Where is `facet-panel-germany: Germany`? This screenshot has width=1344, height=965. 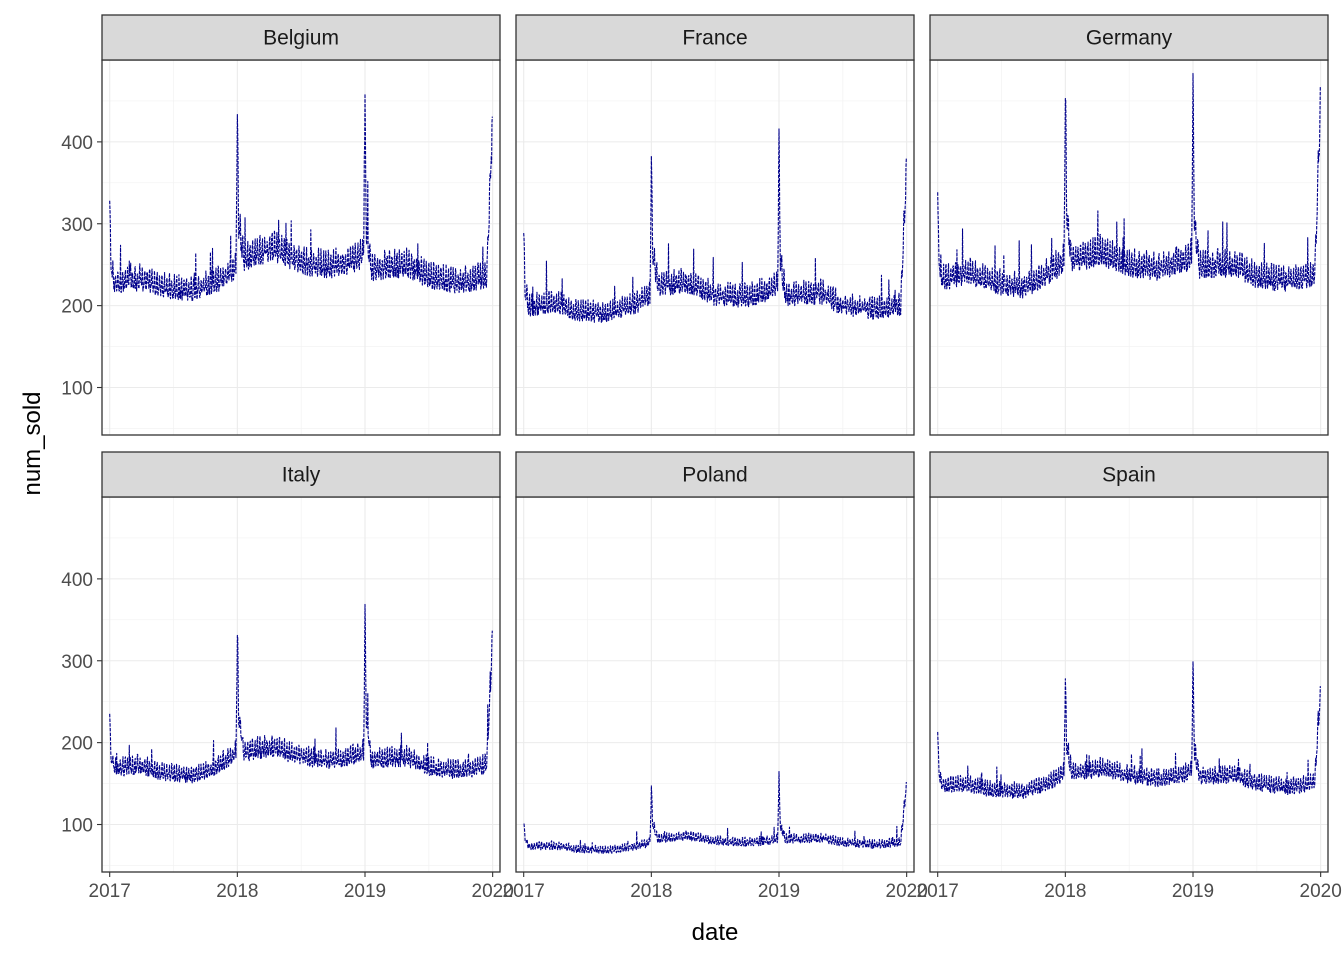
facet-panel-germany: Germany is located at coordinates (1129, 225).